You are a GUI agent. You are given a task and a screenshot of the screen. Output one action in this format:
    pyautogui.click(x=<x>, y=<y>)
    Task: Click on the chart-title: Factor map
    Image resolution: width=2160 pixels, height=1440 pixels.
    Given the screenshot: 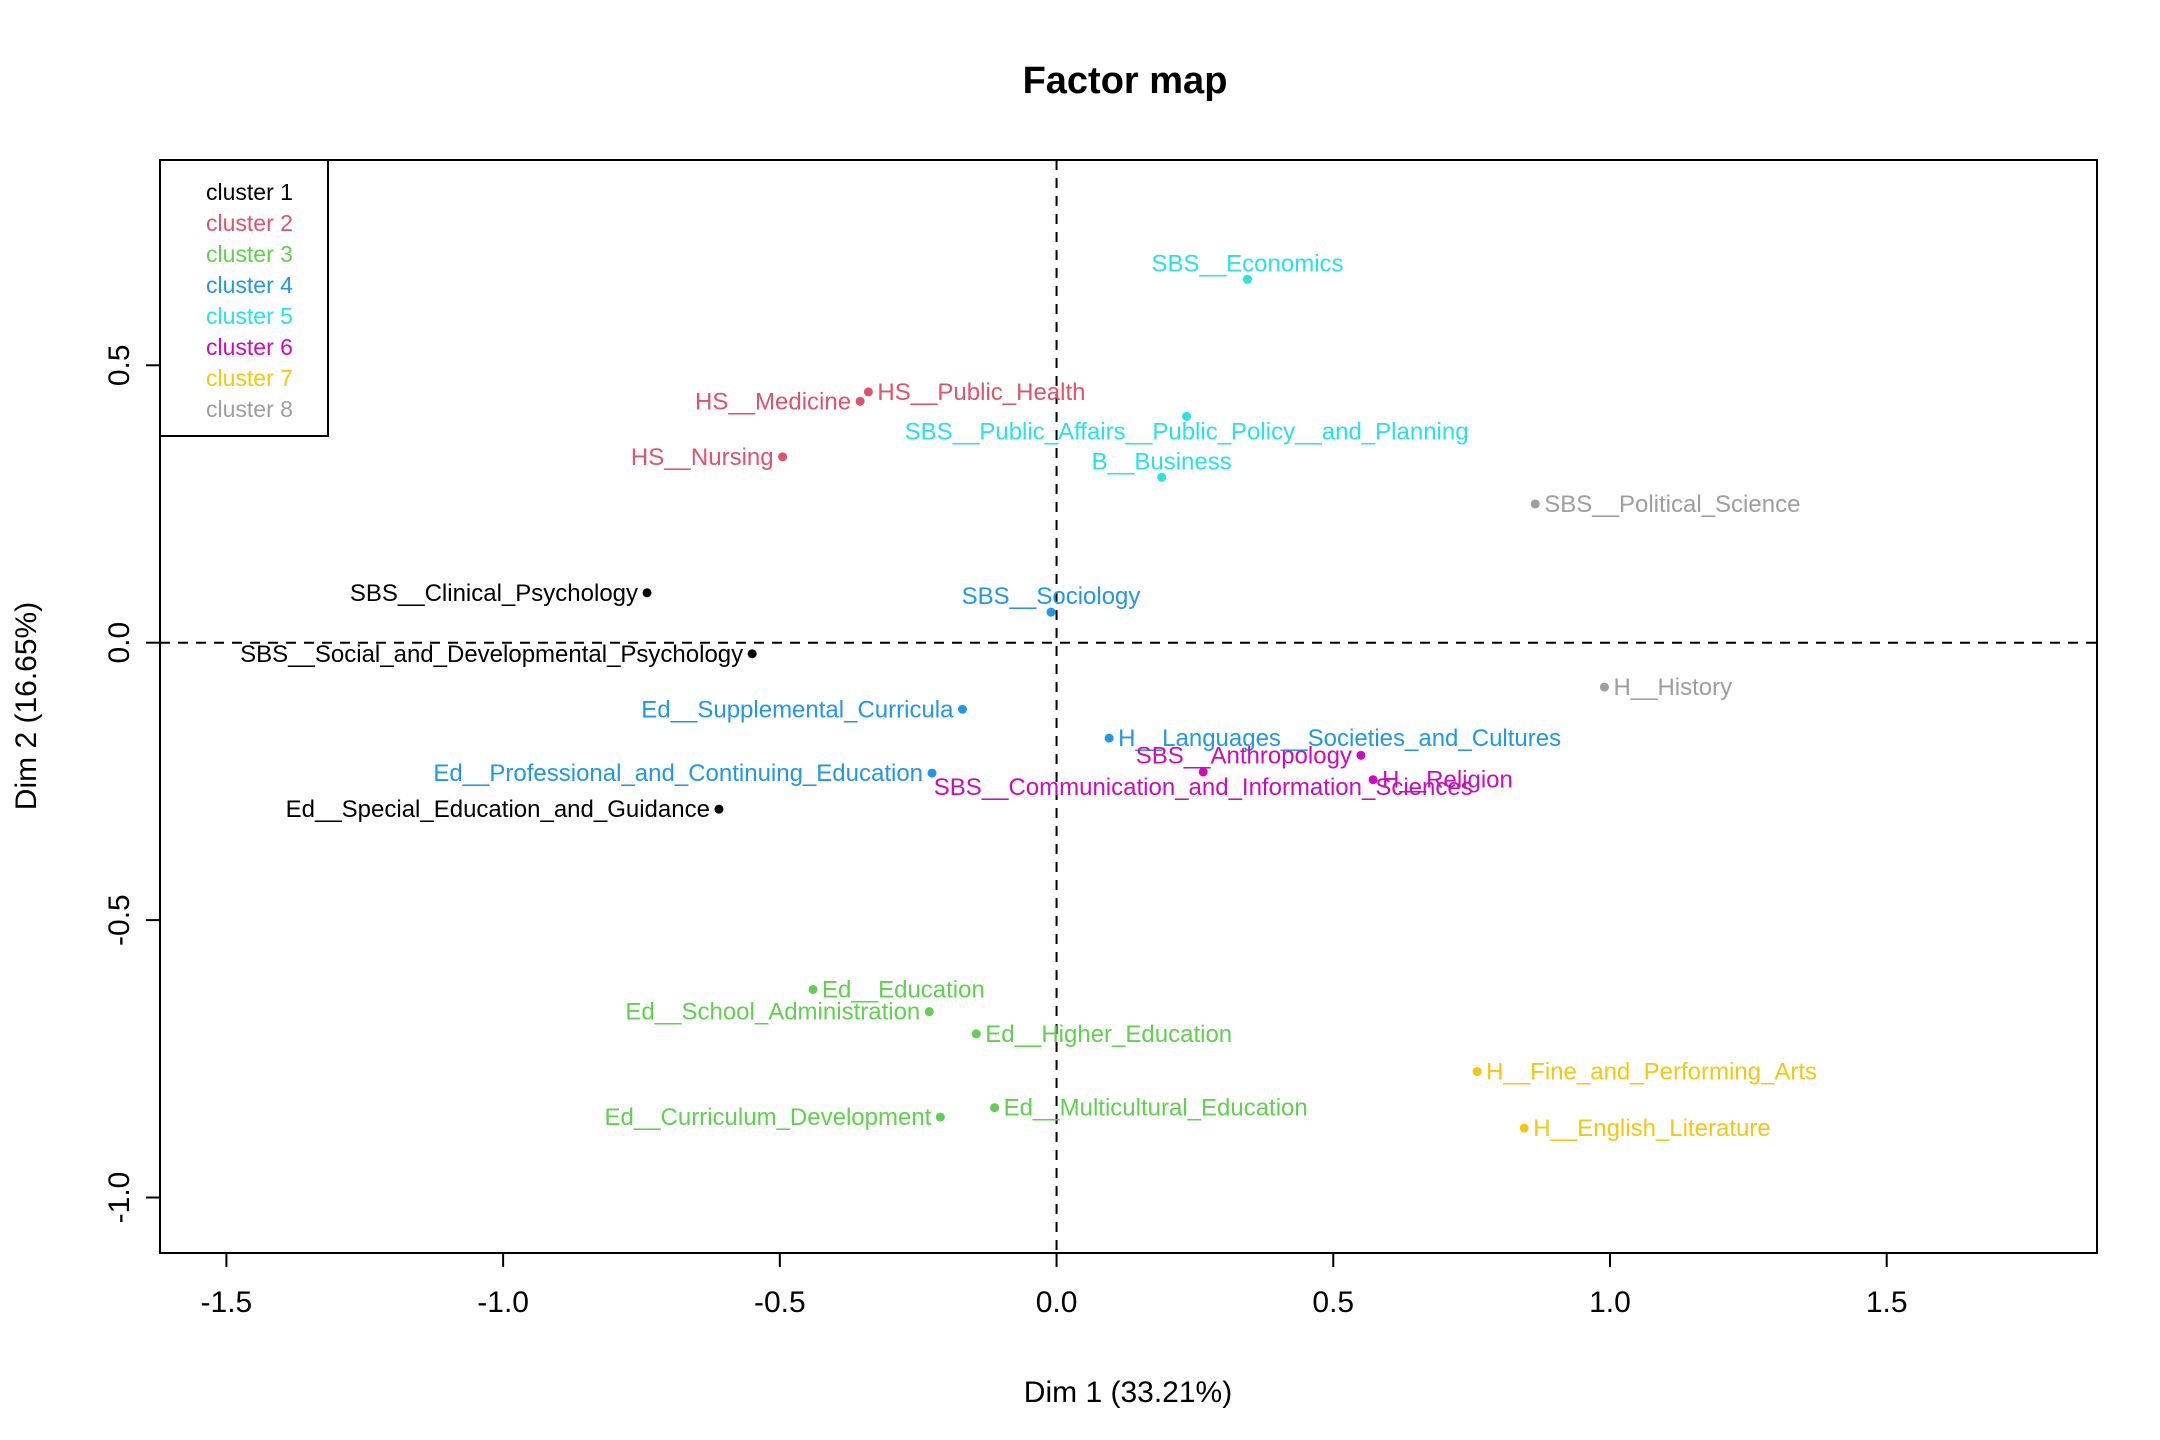 What is the action you would take?
    pyautogui.click(x=1125, y=81)
    